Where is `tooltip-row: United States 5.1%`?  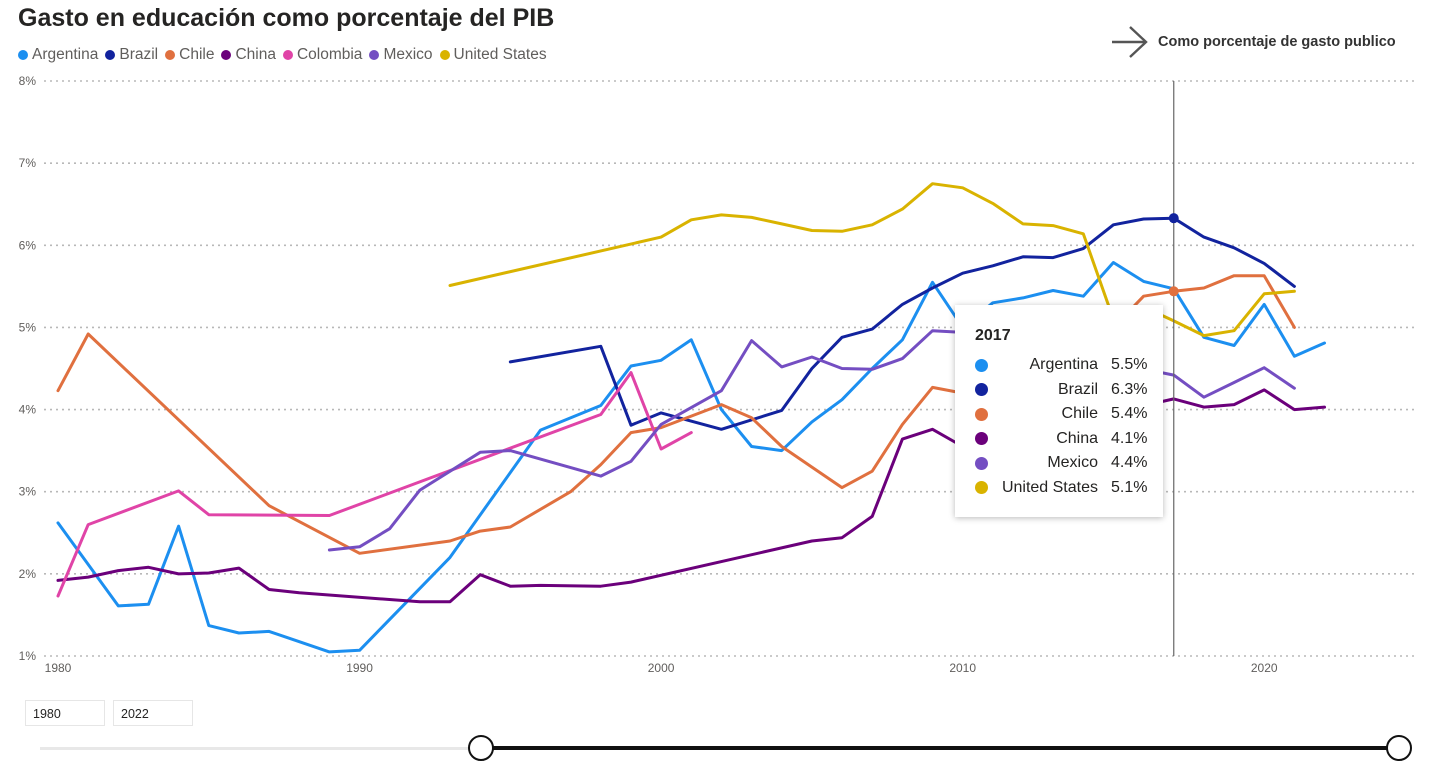
tooltip-row: United States 5.1% is located at coordinates (1061, 488).